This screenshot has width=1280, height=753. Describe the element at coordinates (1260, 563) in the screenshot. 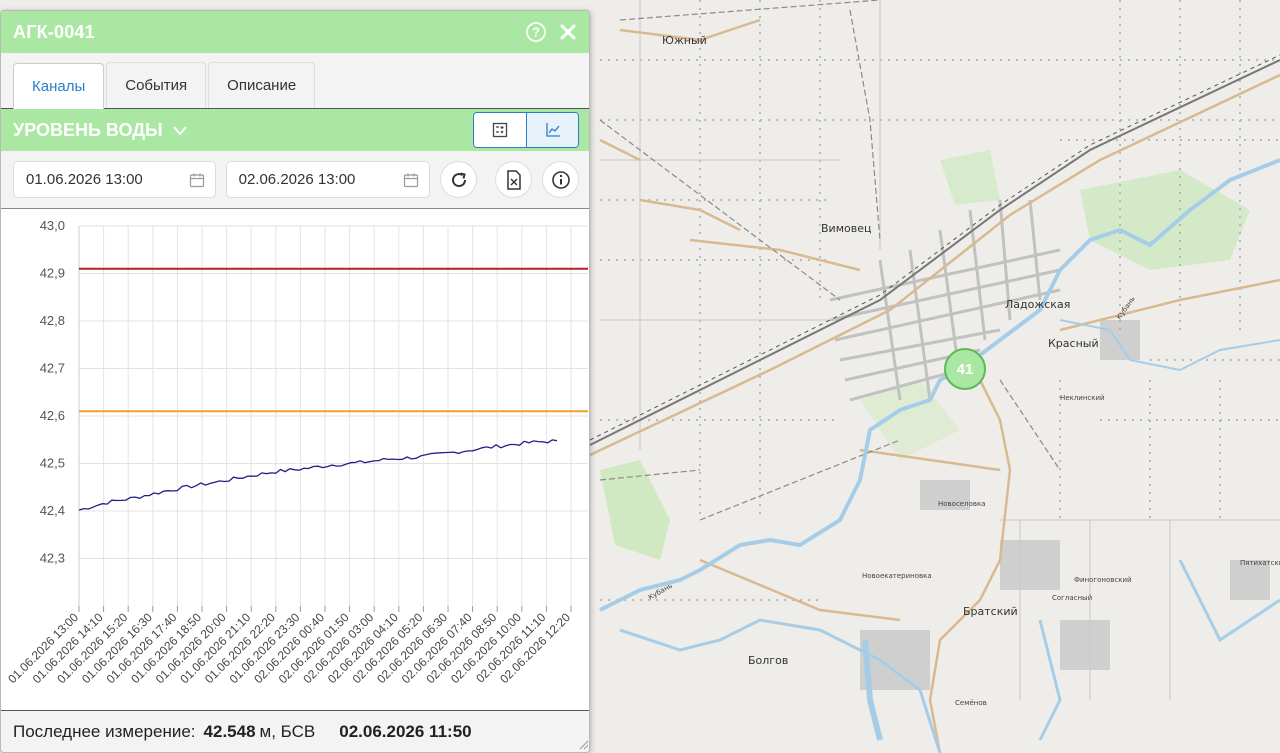

I see `map-label-pyatikhatsky: Пятихатский` at that location.